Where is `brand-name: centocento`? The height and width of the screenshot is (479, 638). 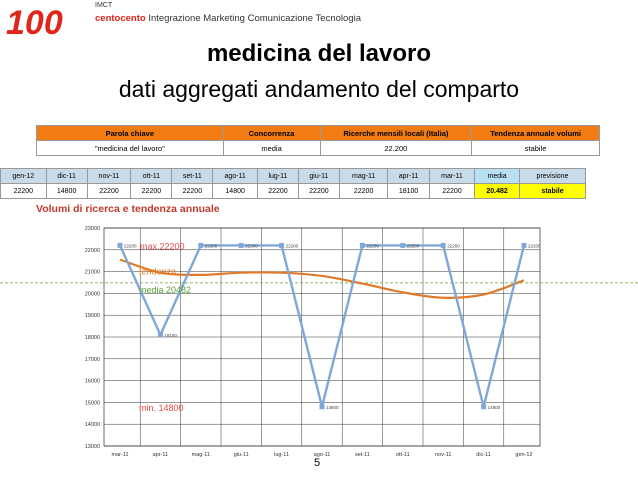
brand-name: centocento is located at coordinates (120, 18).